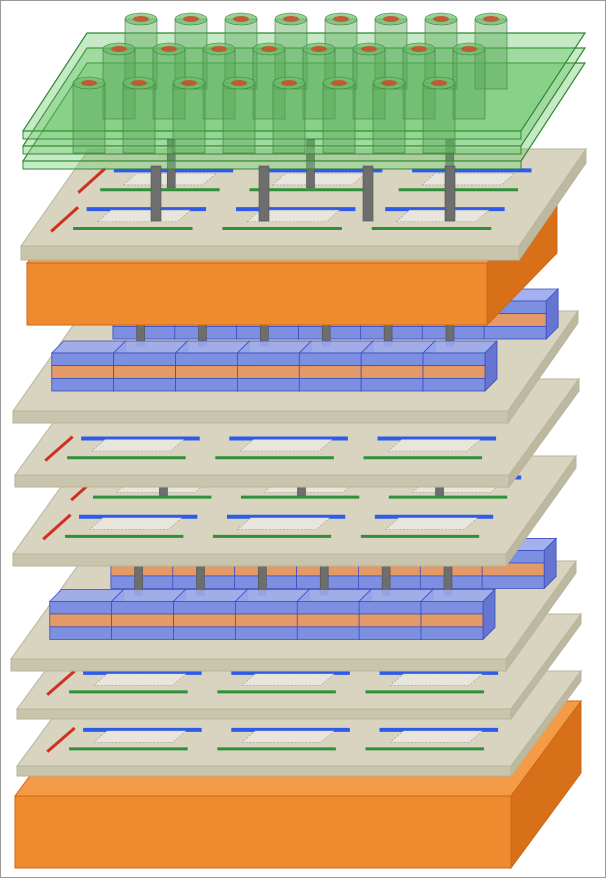  Describe the element at coordinates (264, 771) in the screenshot. I see `logic-layer-7-front` at that location.